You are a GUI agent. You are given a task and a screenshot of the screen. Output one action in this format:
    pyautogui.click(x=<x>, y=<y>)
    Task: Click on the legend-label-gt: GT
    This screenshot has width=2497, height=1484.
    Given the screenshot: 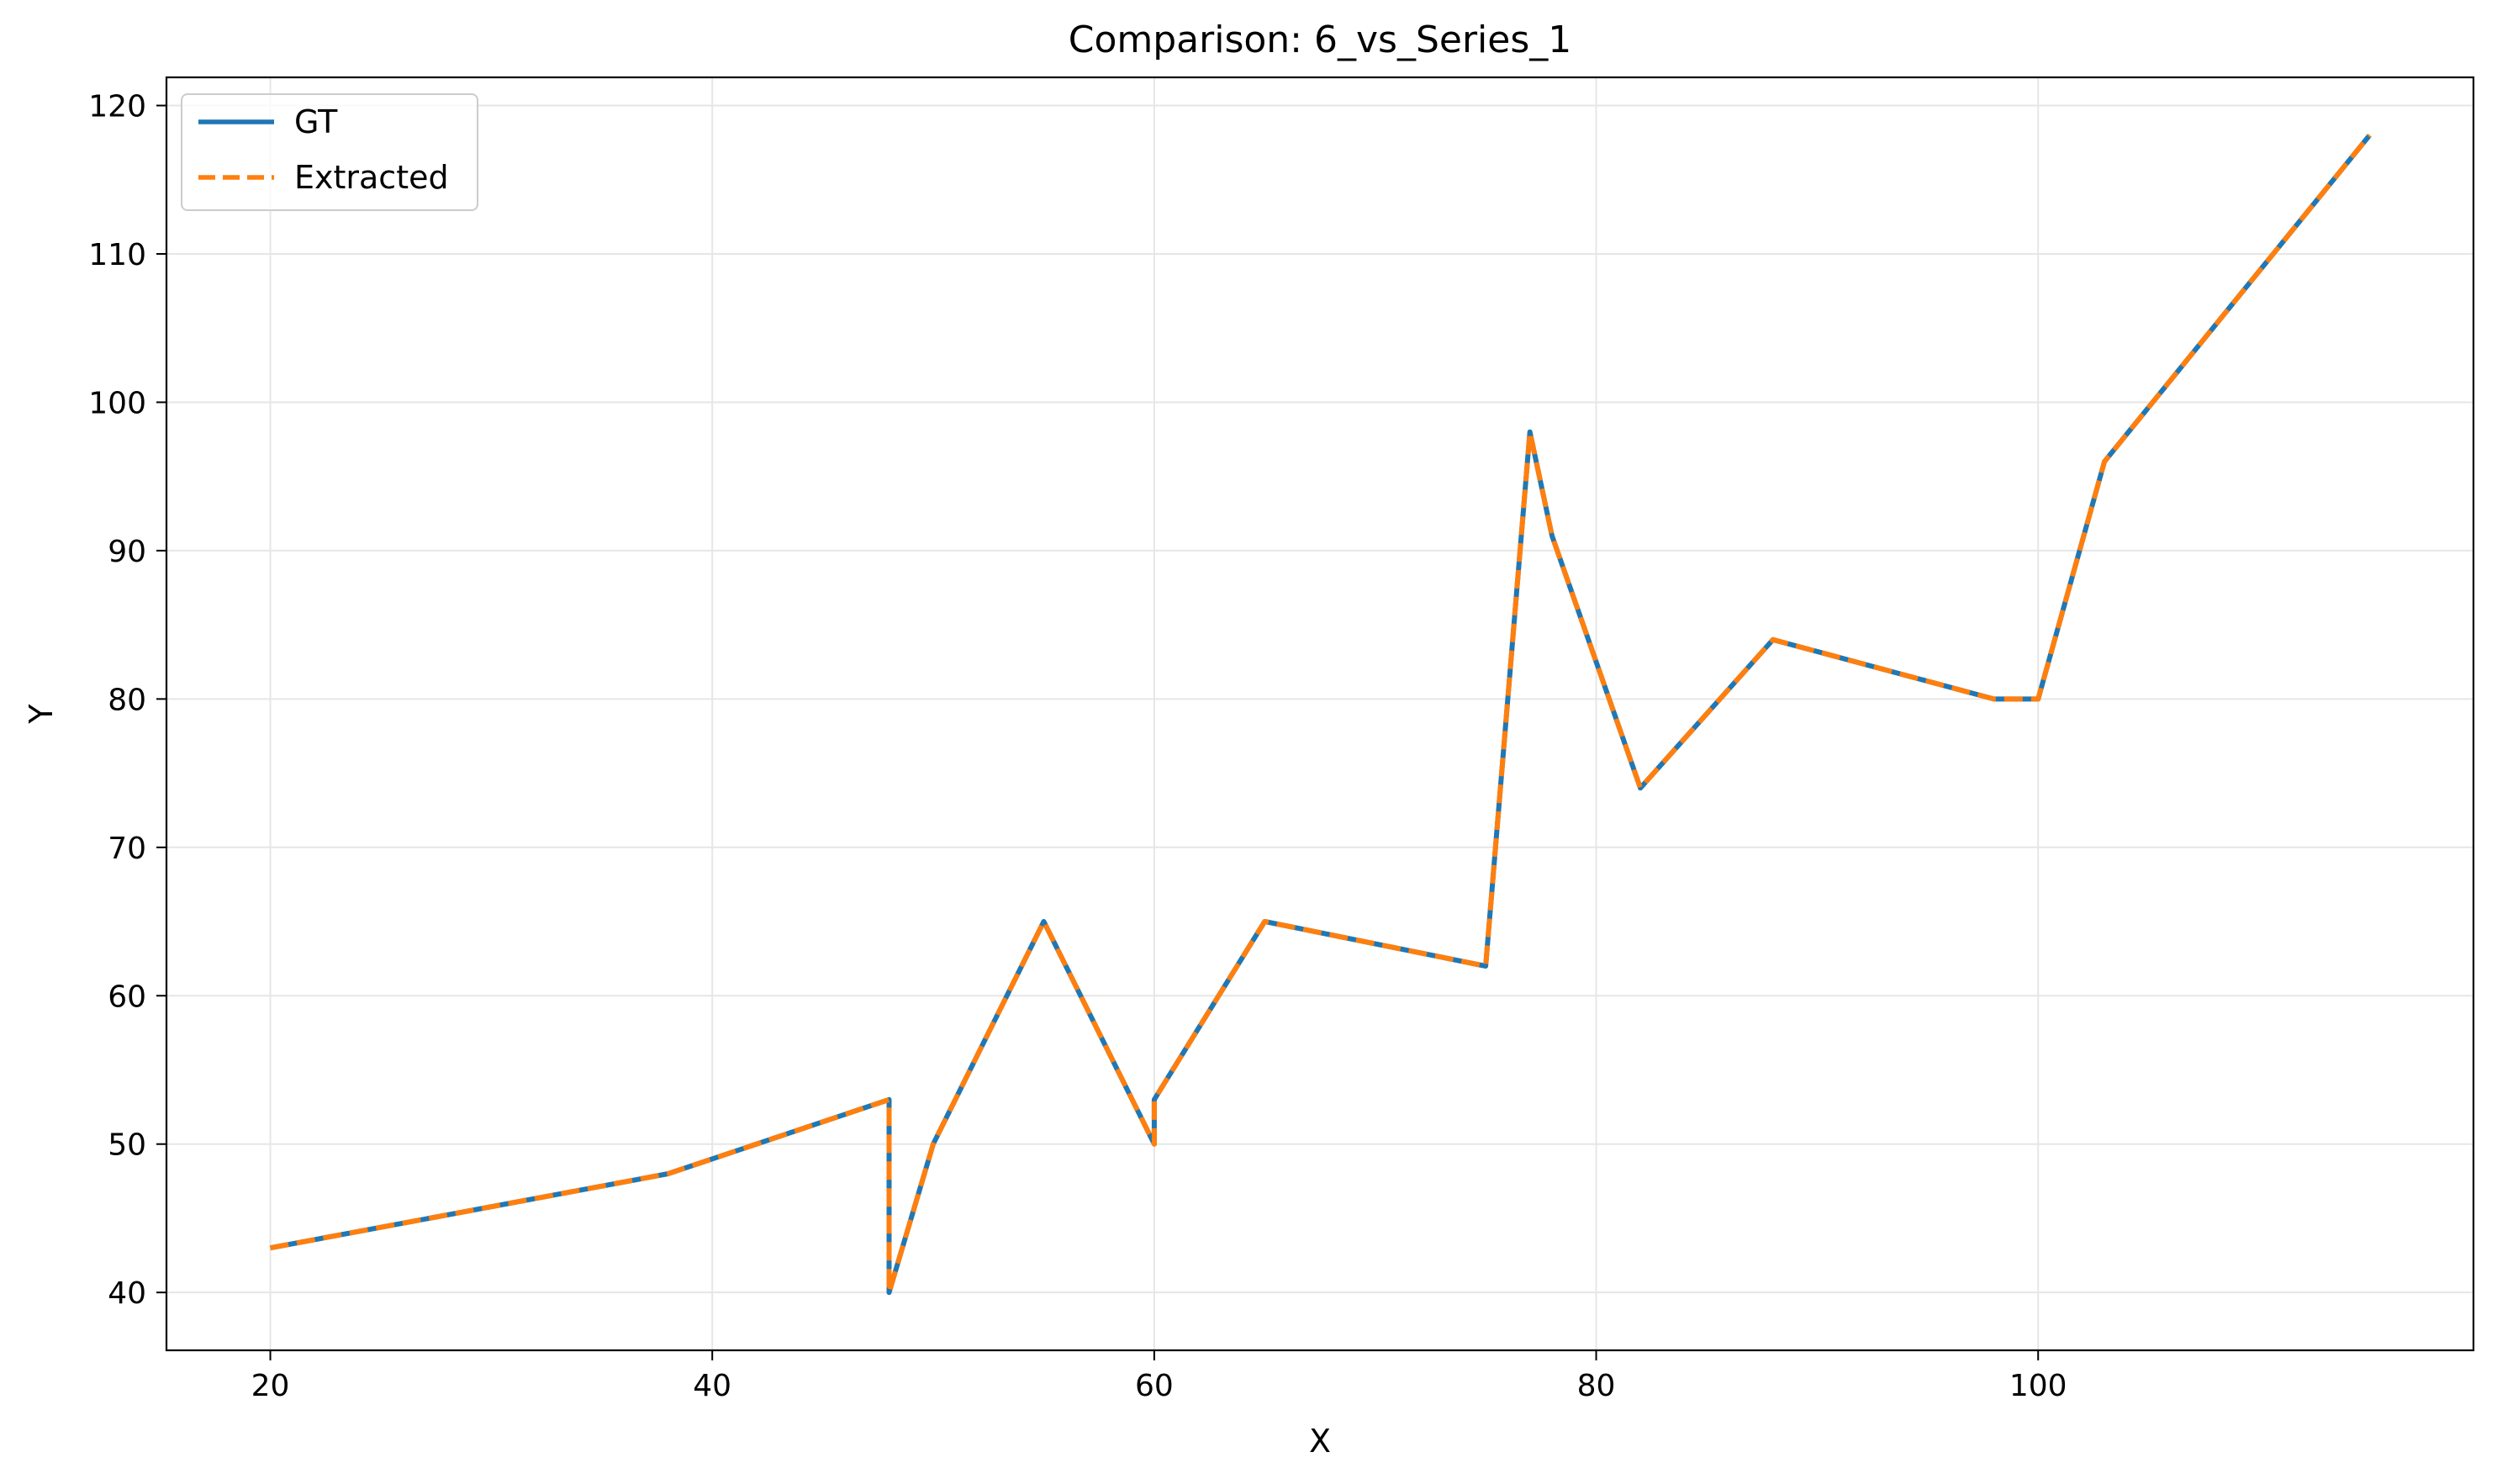 What is the action you would take?
    pyautogui.click(x=316, y=121)
    